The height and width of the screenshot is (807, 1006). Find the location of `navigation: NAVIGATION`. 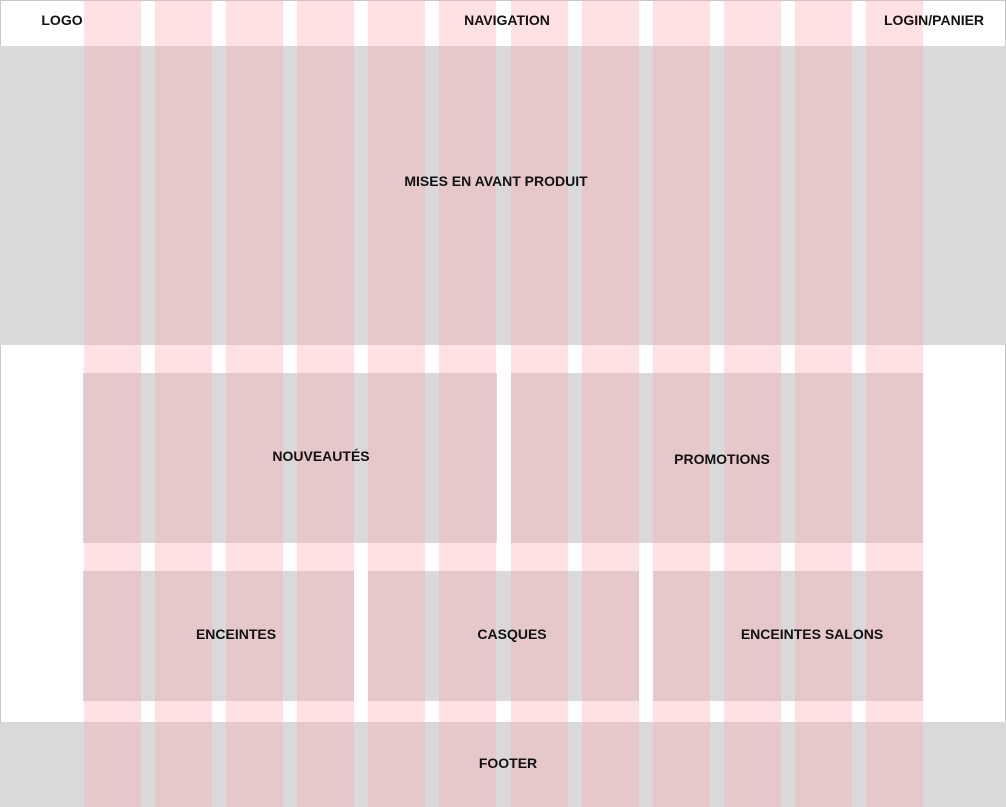

navigation: NAVIGATION is located at coordinates (507, 20).